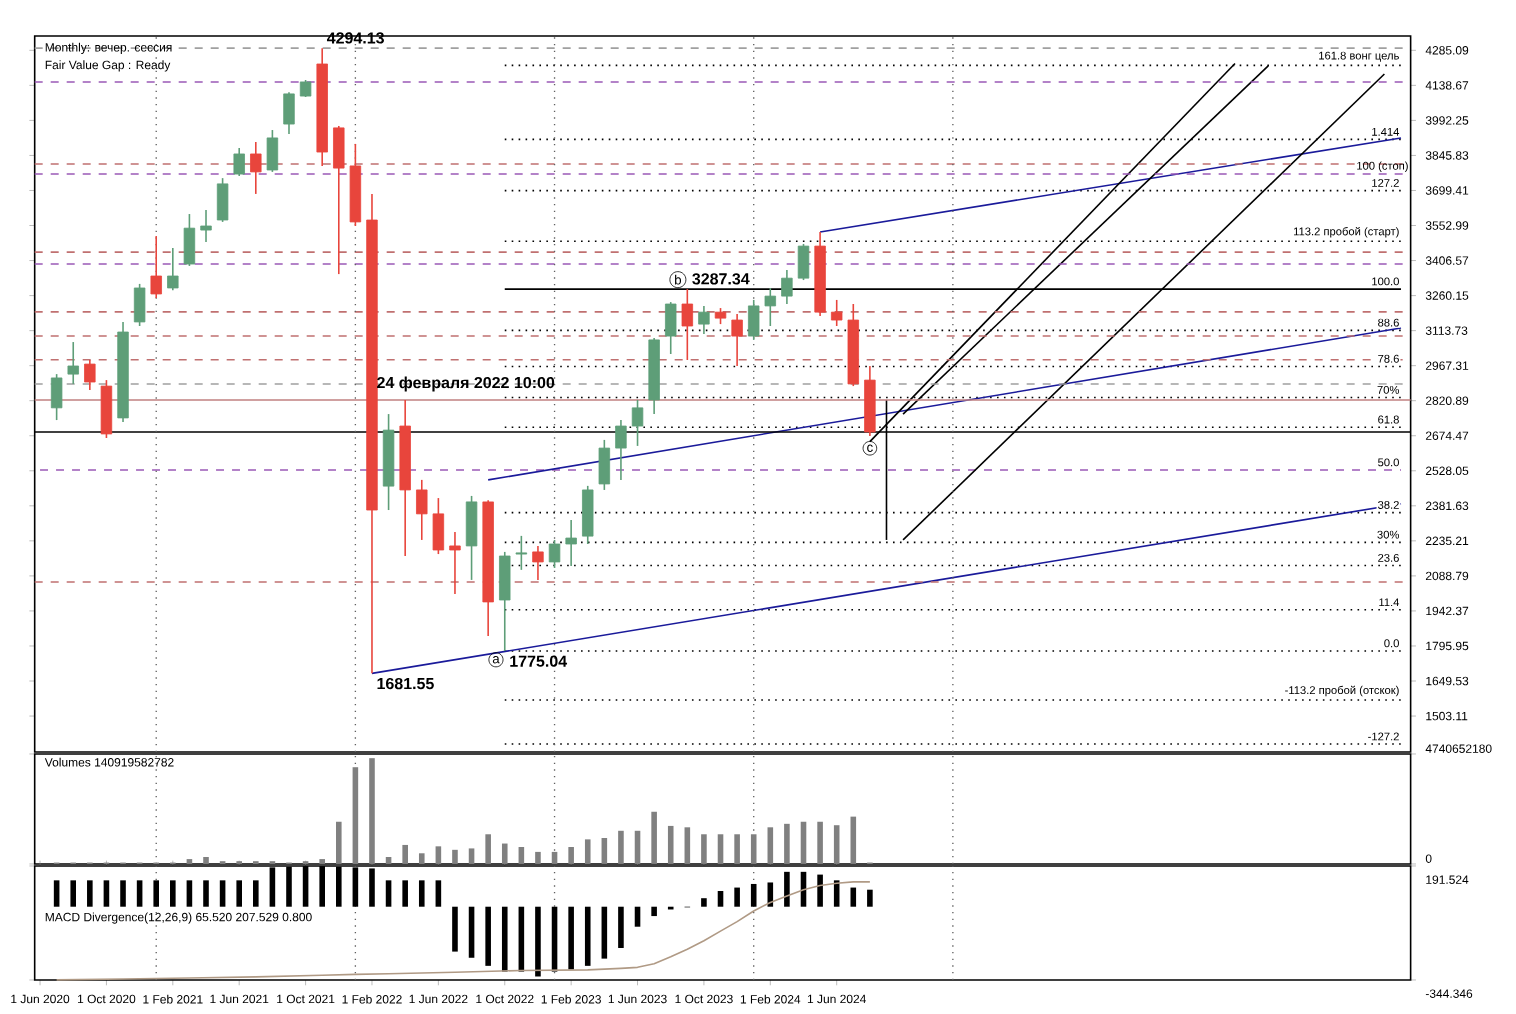 The image size is (1516, 1014). I want to click on annotation: 3287.34, so click(721, 279).